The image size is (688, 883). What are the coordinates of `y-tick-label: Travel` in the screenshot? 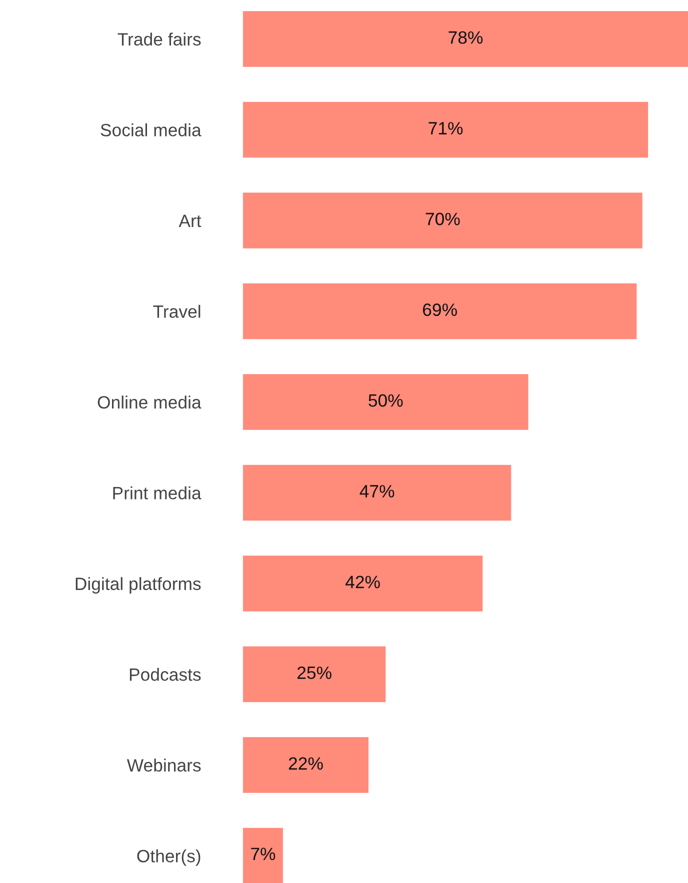 It's located at (176, 311).